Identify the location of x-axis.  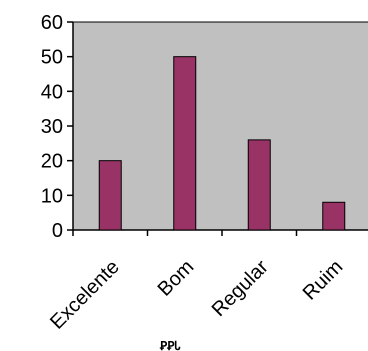
(220, 232).